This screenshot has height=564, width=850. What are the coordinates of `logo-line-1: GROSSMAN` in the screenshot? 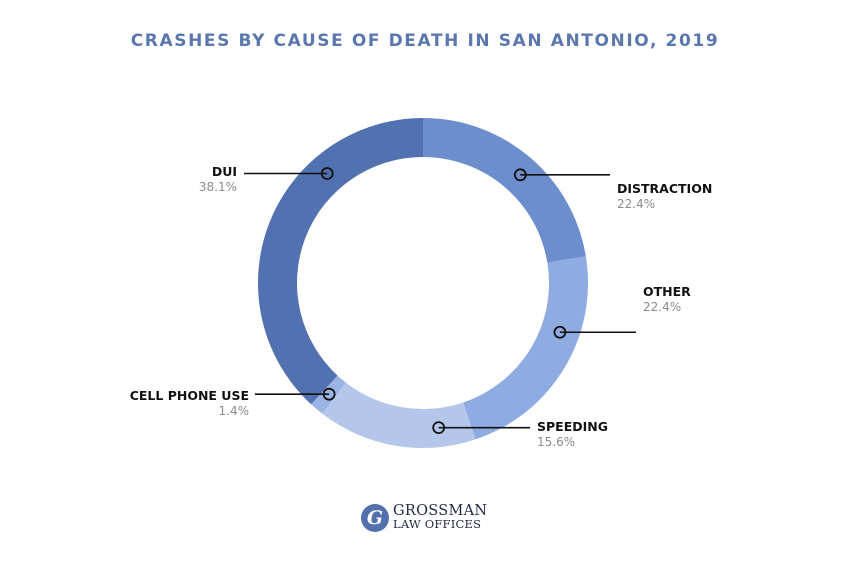 It's located at (440, 511).